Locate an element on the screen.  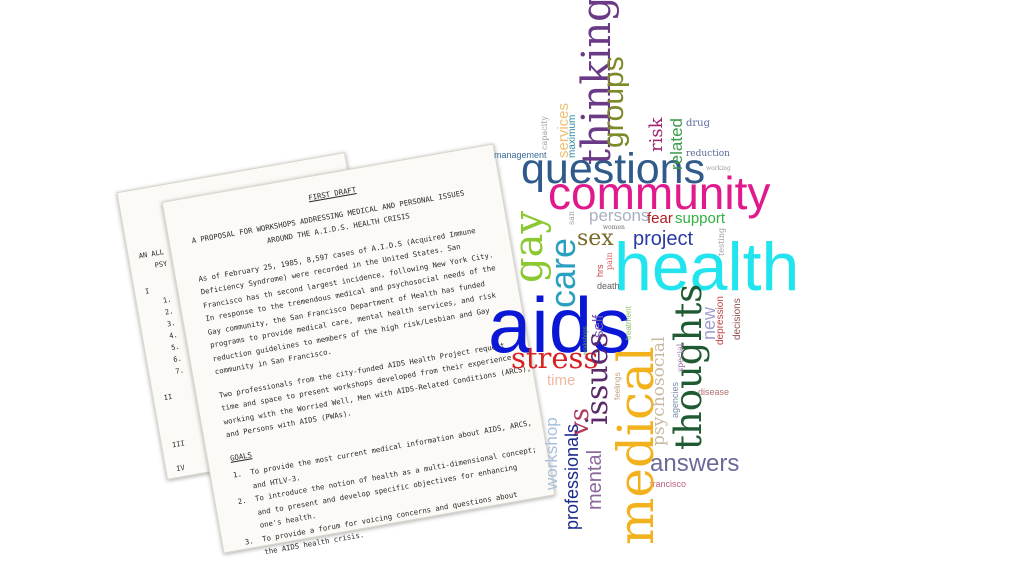
word-women: women is located at coordinates (614, 227).